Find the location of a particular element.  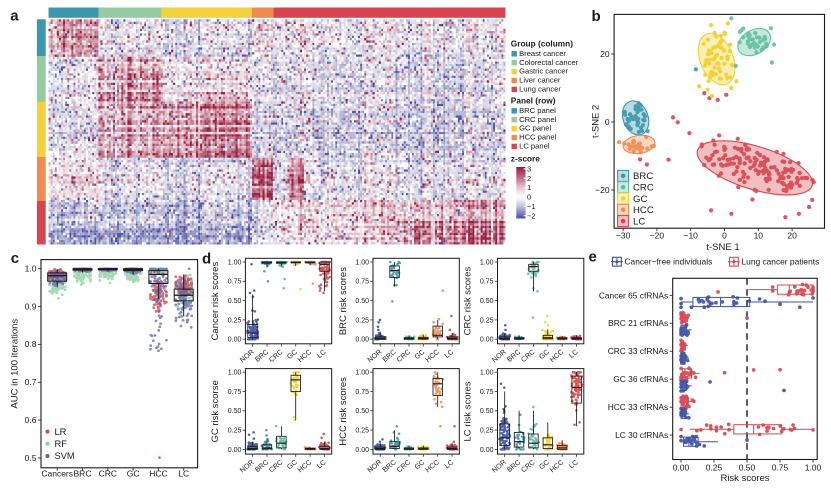

svg-text: LC panel is located at coordinates (534, 146).